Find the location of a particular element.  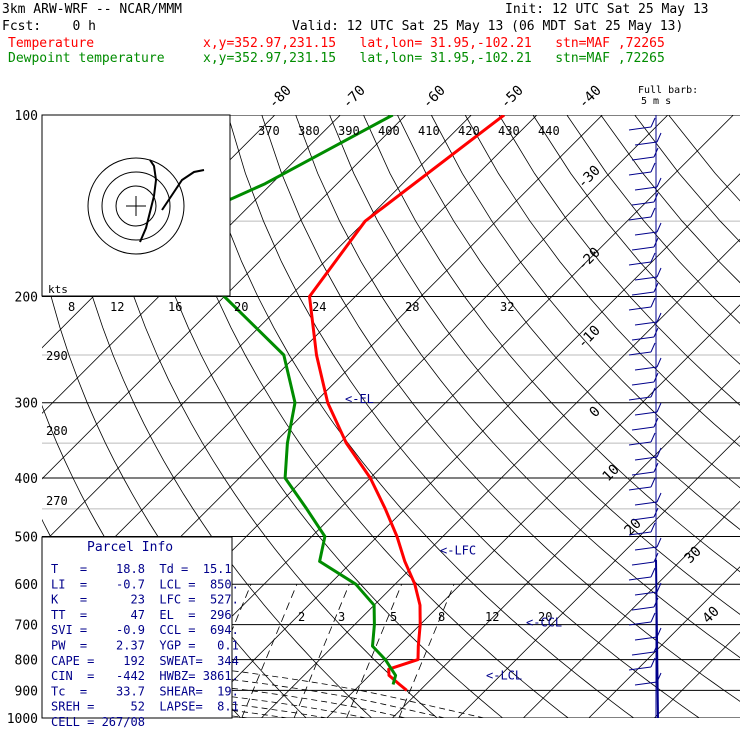

hodograph-trace is located at coordinates (148, 201).